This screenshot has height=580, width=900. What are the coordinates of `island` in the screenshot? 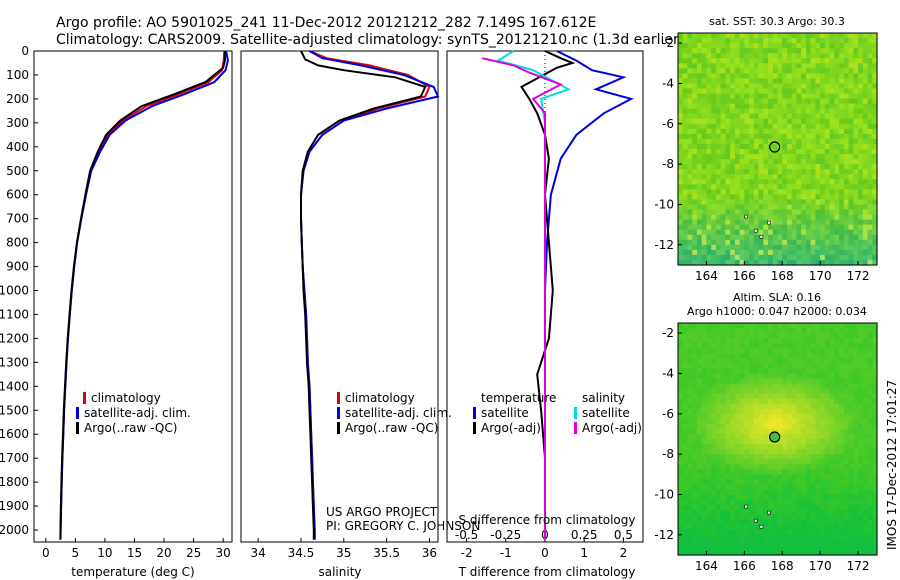 It's located at (755, 520).